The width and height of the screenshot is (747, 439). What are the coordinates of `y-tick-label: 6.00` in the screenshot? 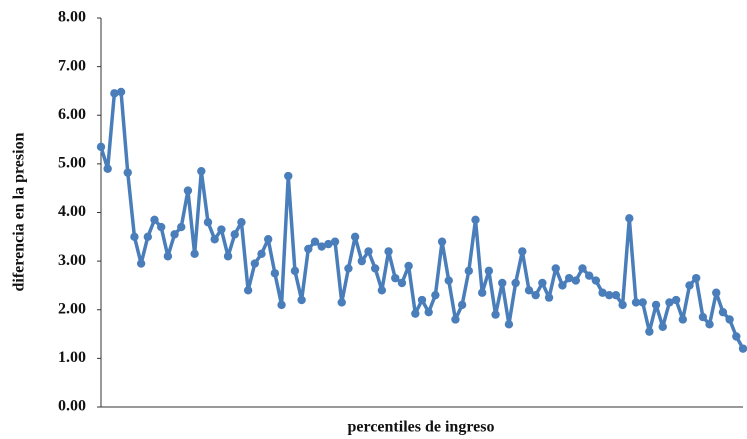 It's located at (72, 114).